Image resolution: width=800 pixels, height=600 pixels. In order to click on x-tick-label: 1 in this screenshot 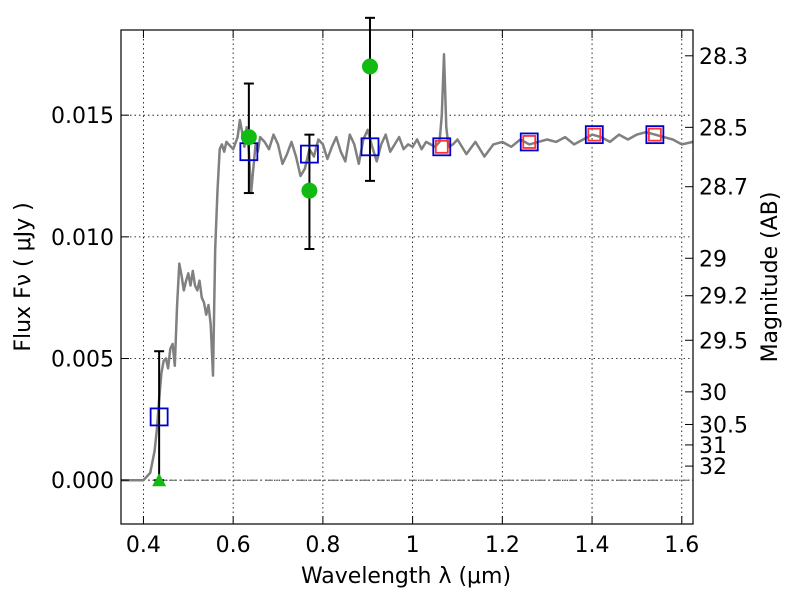, I will do `click(413, 545)`.